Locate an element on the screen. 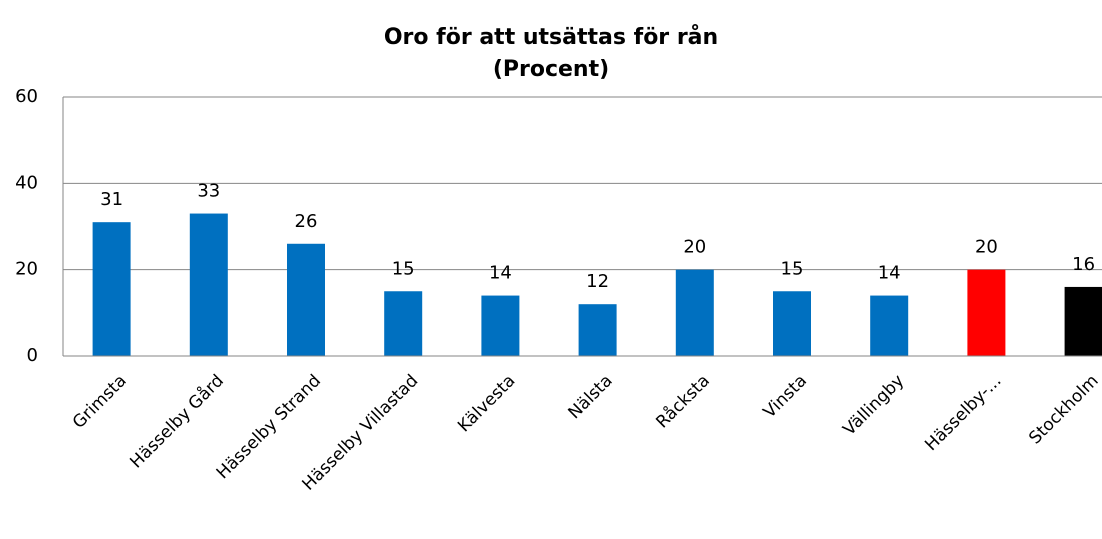 The image size is (1102, 539). data-label: 12 is located at coordinates (597, 281).